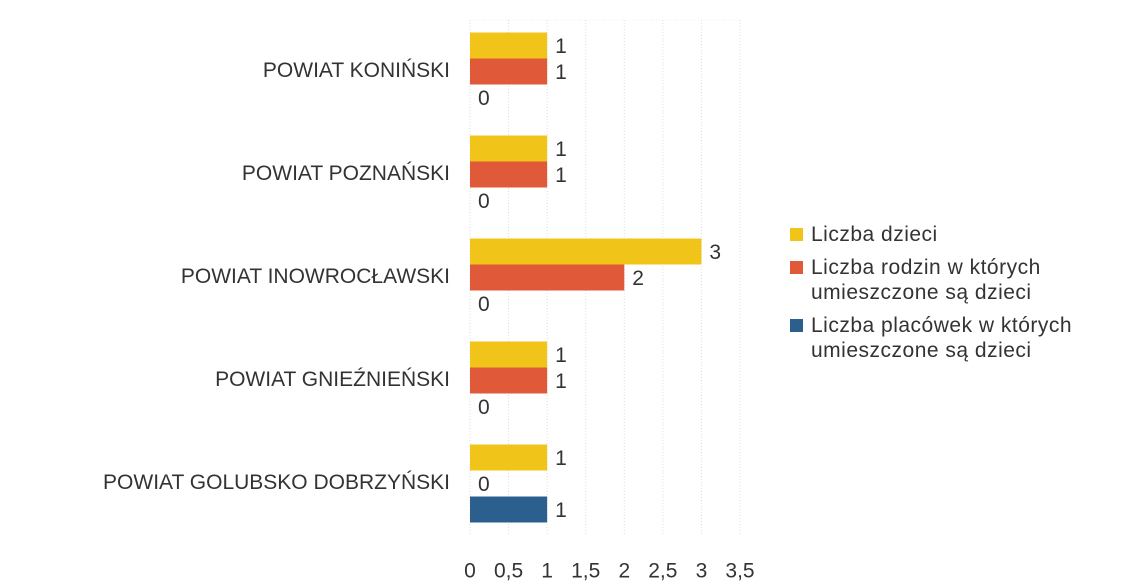  What do you see at coordinates (508, 571) in the screenshot?
I see `x-tick-label: 0,5` at bounding box center [508, 571].